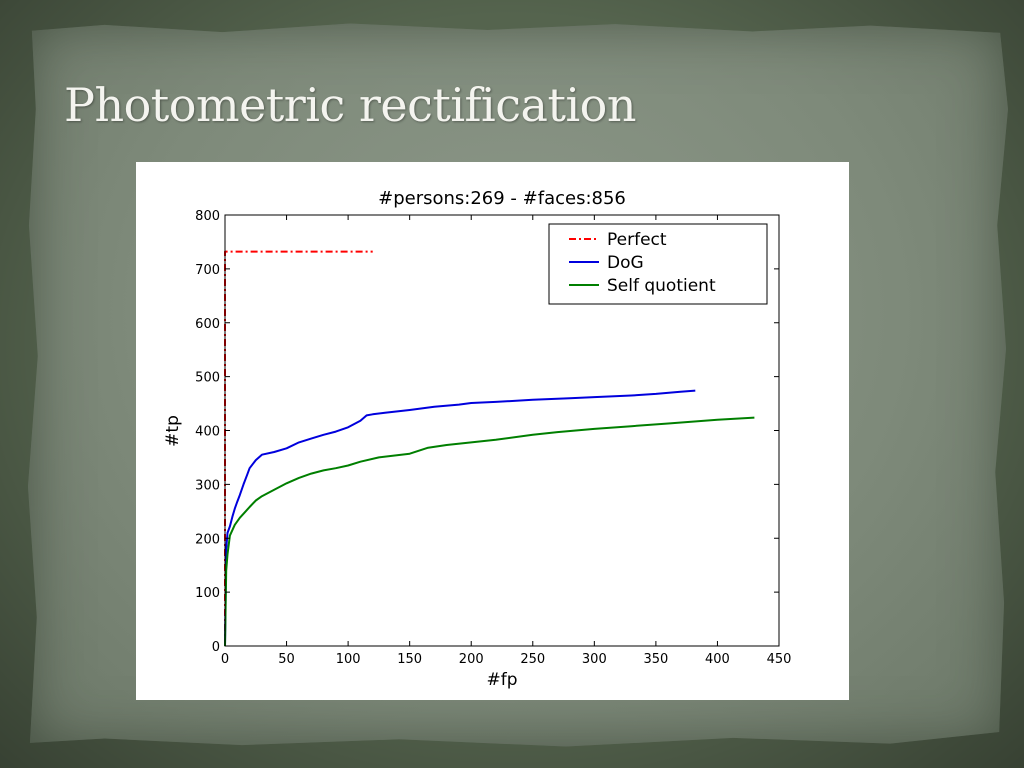 The height and width of the screenshot is (768, 1024). What do you see at coordinates (298, 448) in the screenshot?
I see `series-line-perfect` at bounding box center [298, 448].